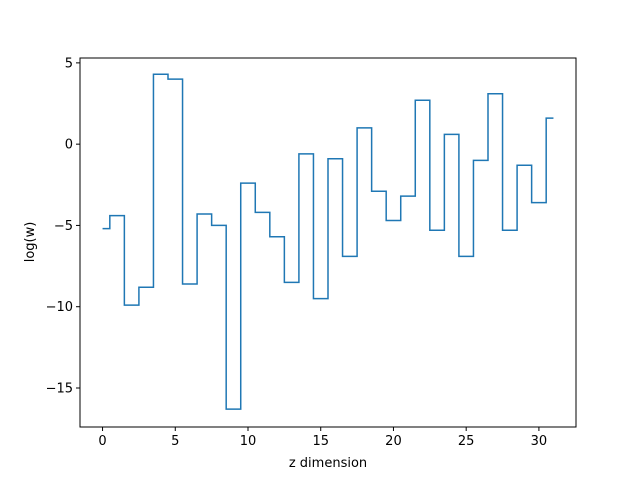 This screenshot has width=640, height=480. Describe the element at coordinates (63, 226) in the screenshot. I see `y-tick-label: −5` at that location.